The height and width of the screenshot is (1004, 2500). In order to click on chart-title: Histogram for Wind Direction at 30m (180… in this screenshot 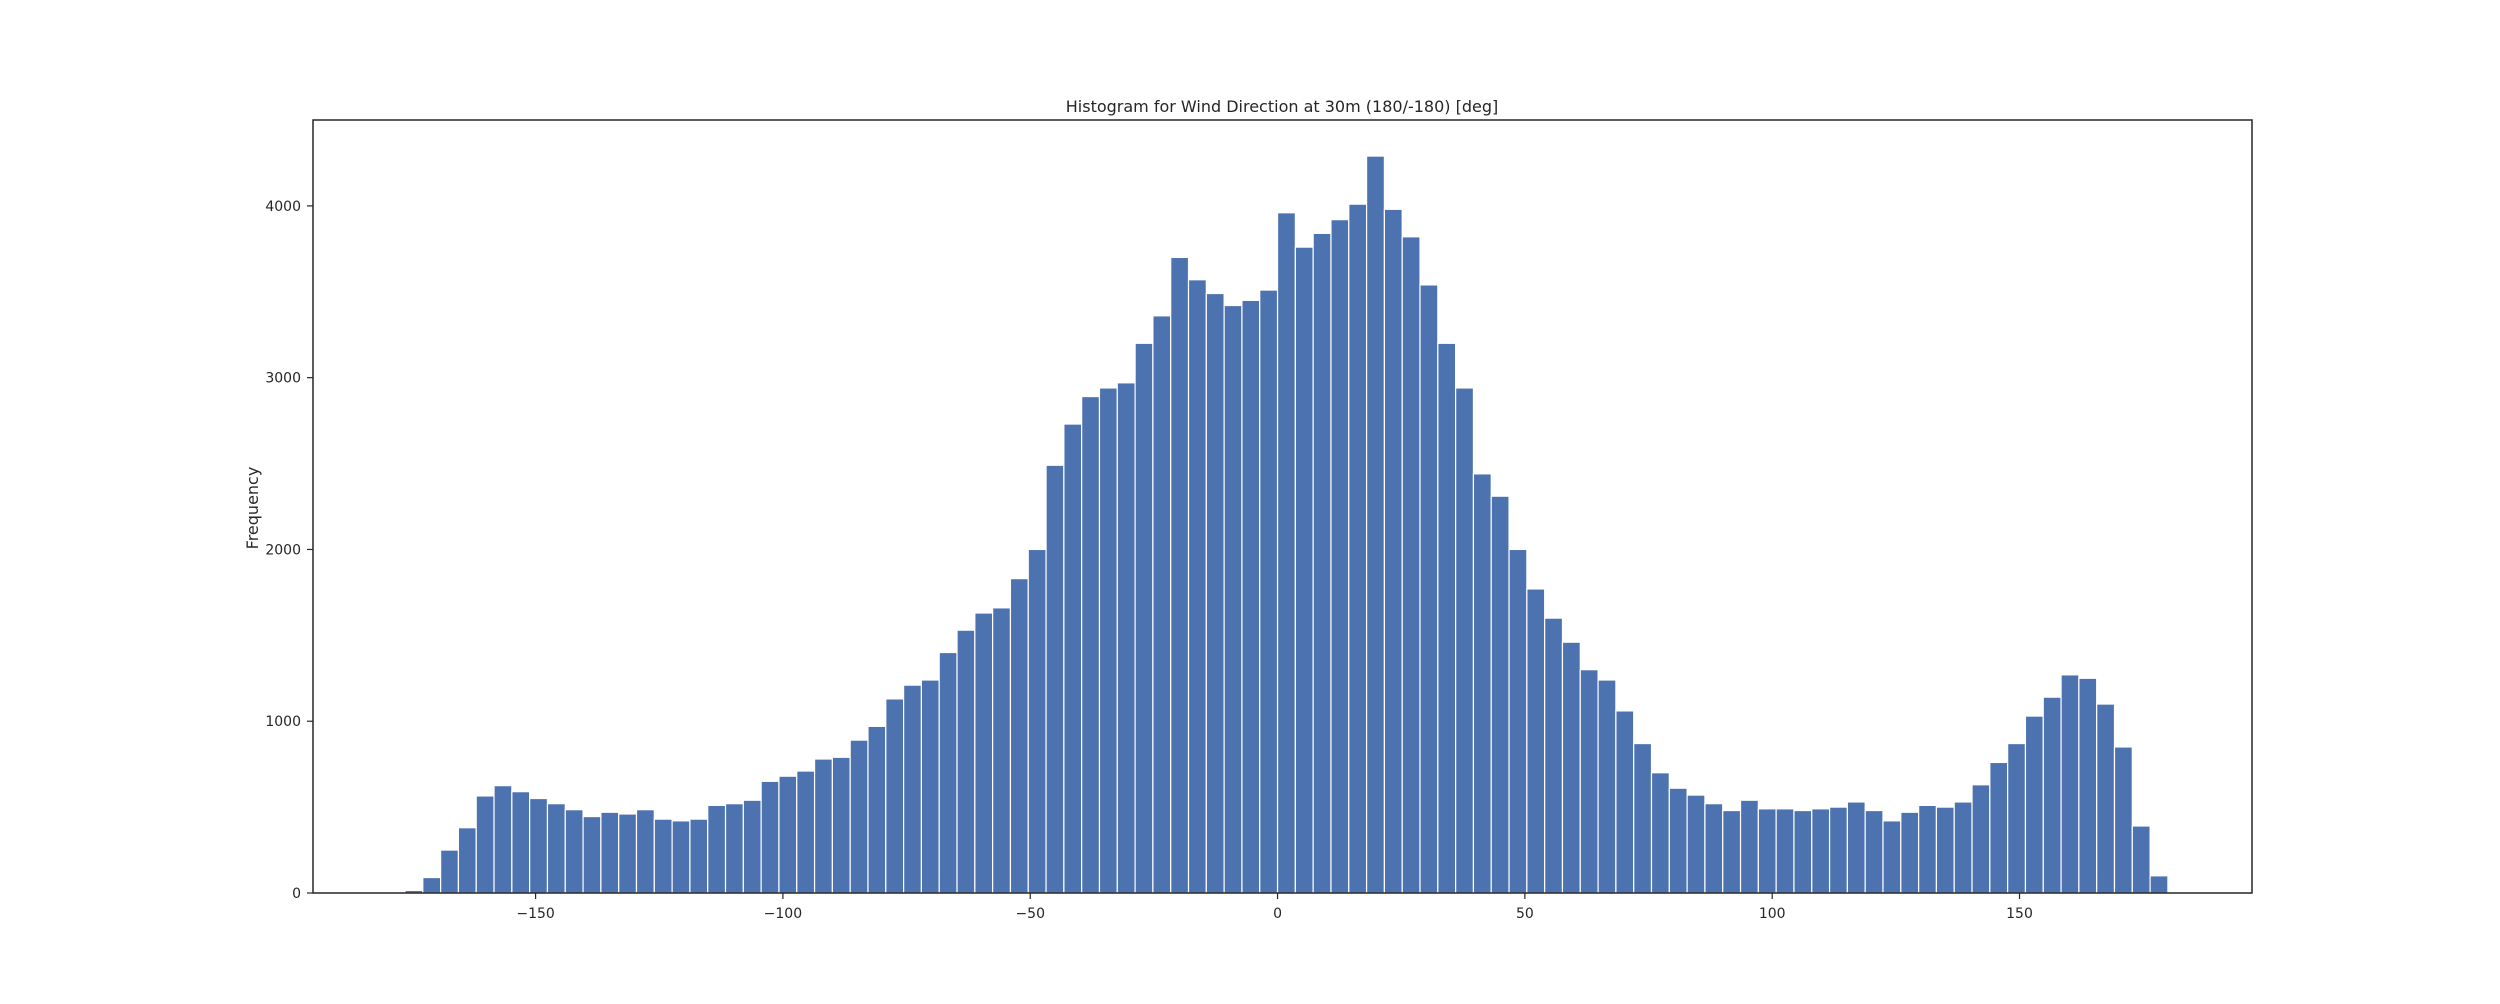, I will do `click(1282, 106)`.